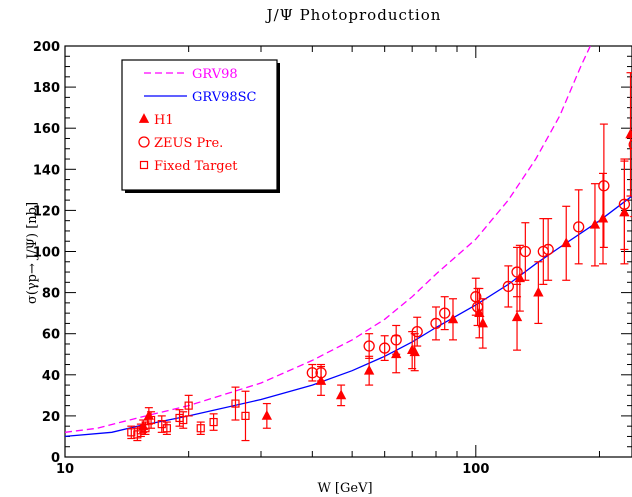  Describe the element at coordinates (215, 74) in the screenshot. I see `legend-label-grv98: GRV98` at that location.